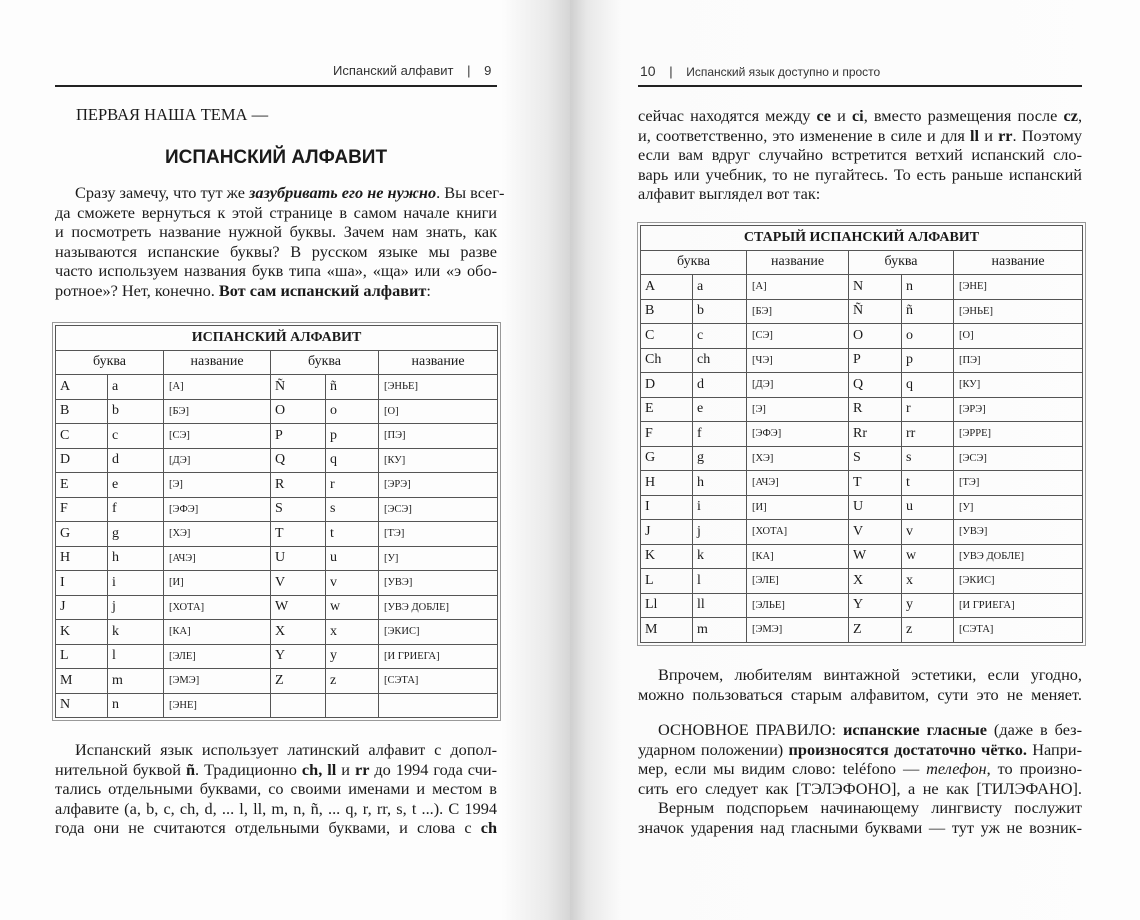 The image size is (1140, 920). Describe the element at coordinates (438, 607) in the screenshot. I see `letter-name: [УВЭ ДОБЛЕ]` at that location.